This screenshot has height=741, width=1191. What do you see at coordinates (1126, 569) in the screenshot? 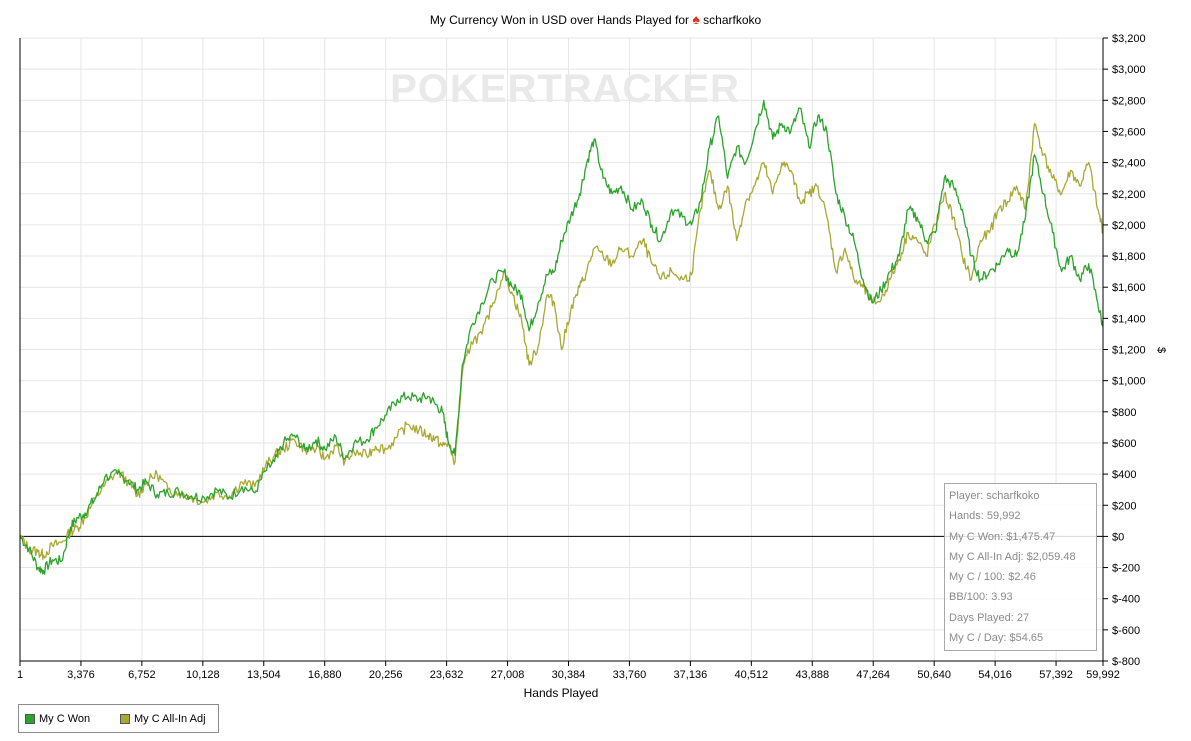
I see `y-tick-label: $-200` at bounding box center [1126, 569].